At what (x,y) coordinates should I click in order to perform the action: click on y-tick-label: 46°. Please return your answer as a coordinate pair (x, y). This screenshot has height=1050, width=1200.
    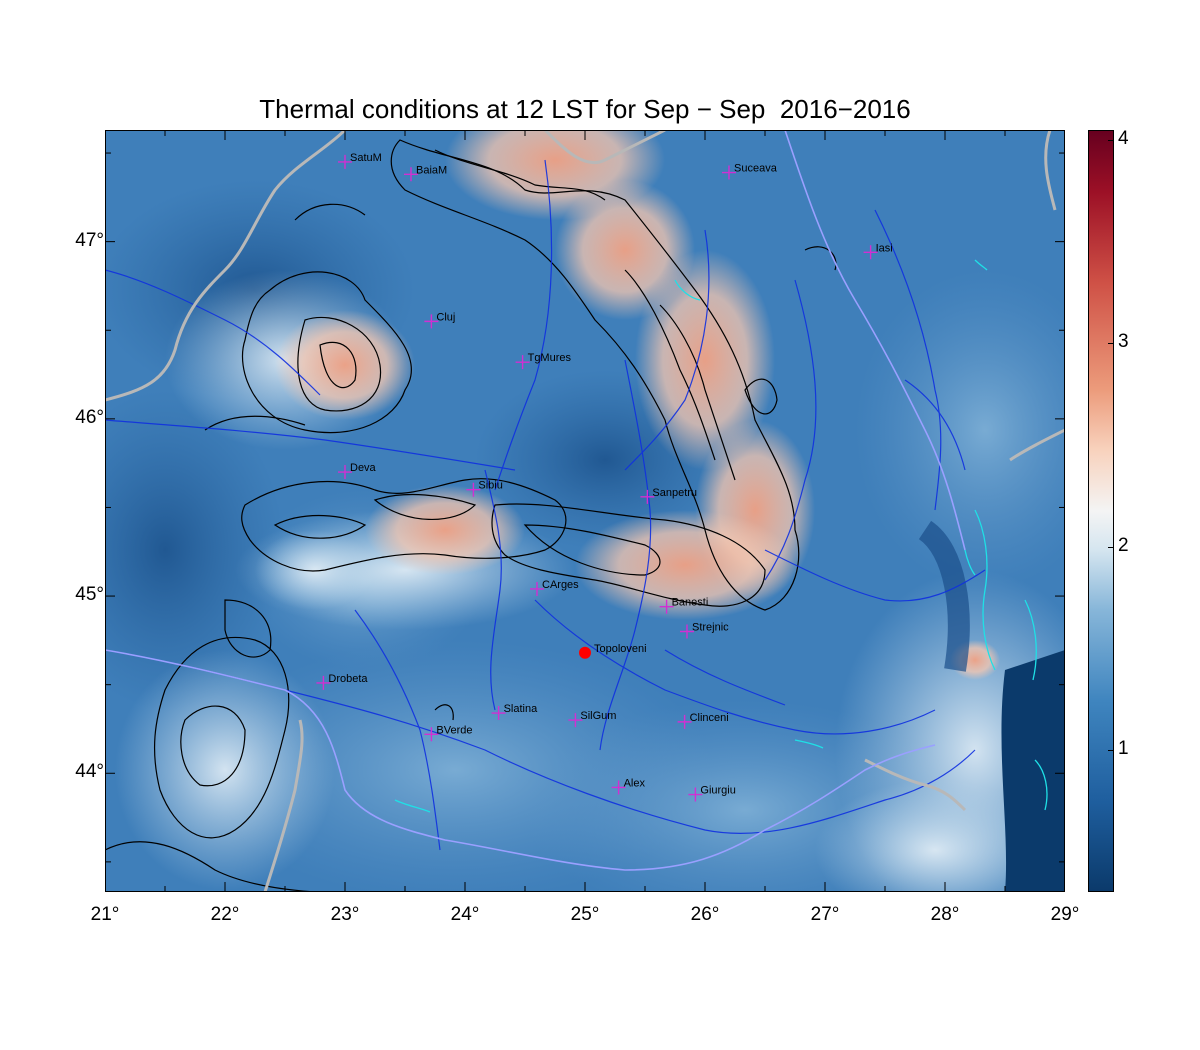
    Looking at the image, I should click on (89, 417).